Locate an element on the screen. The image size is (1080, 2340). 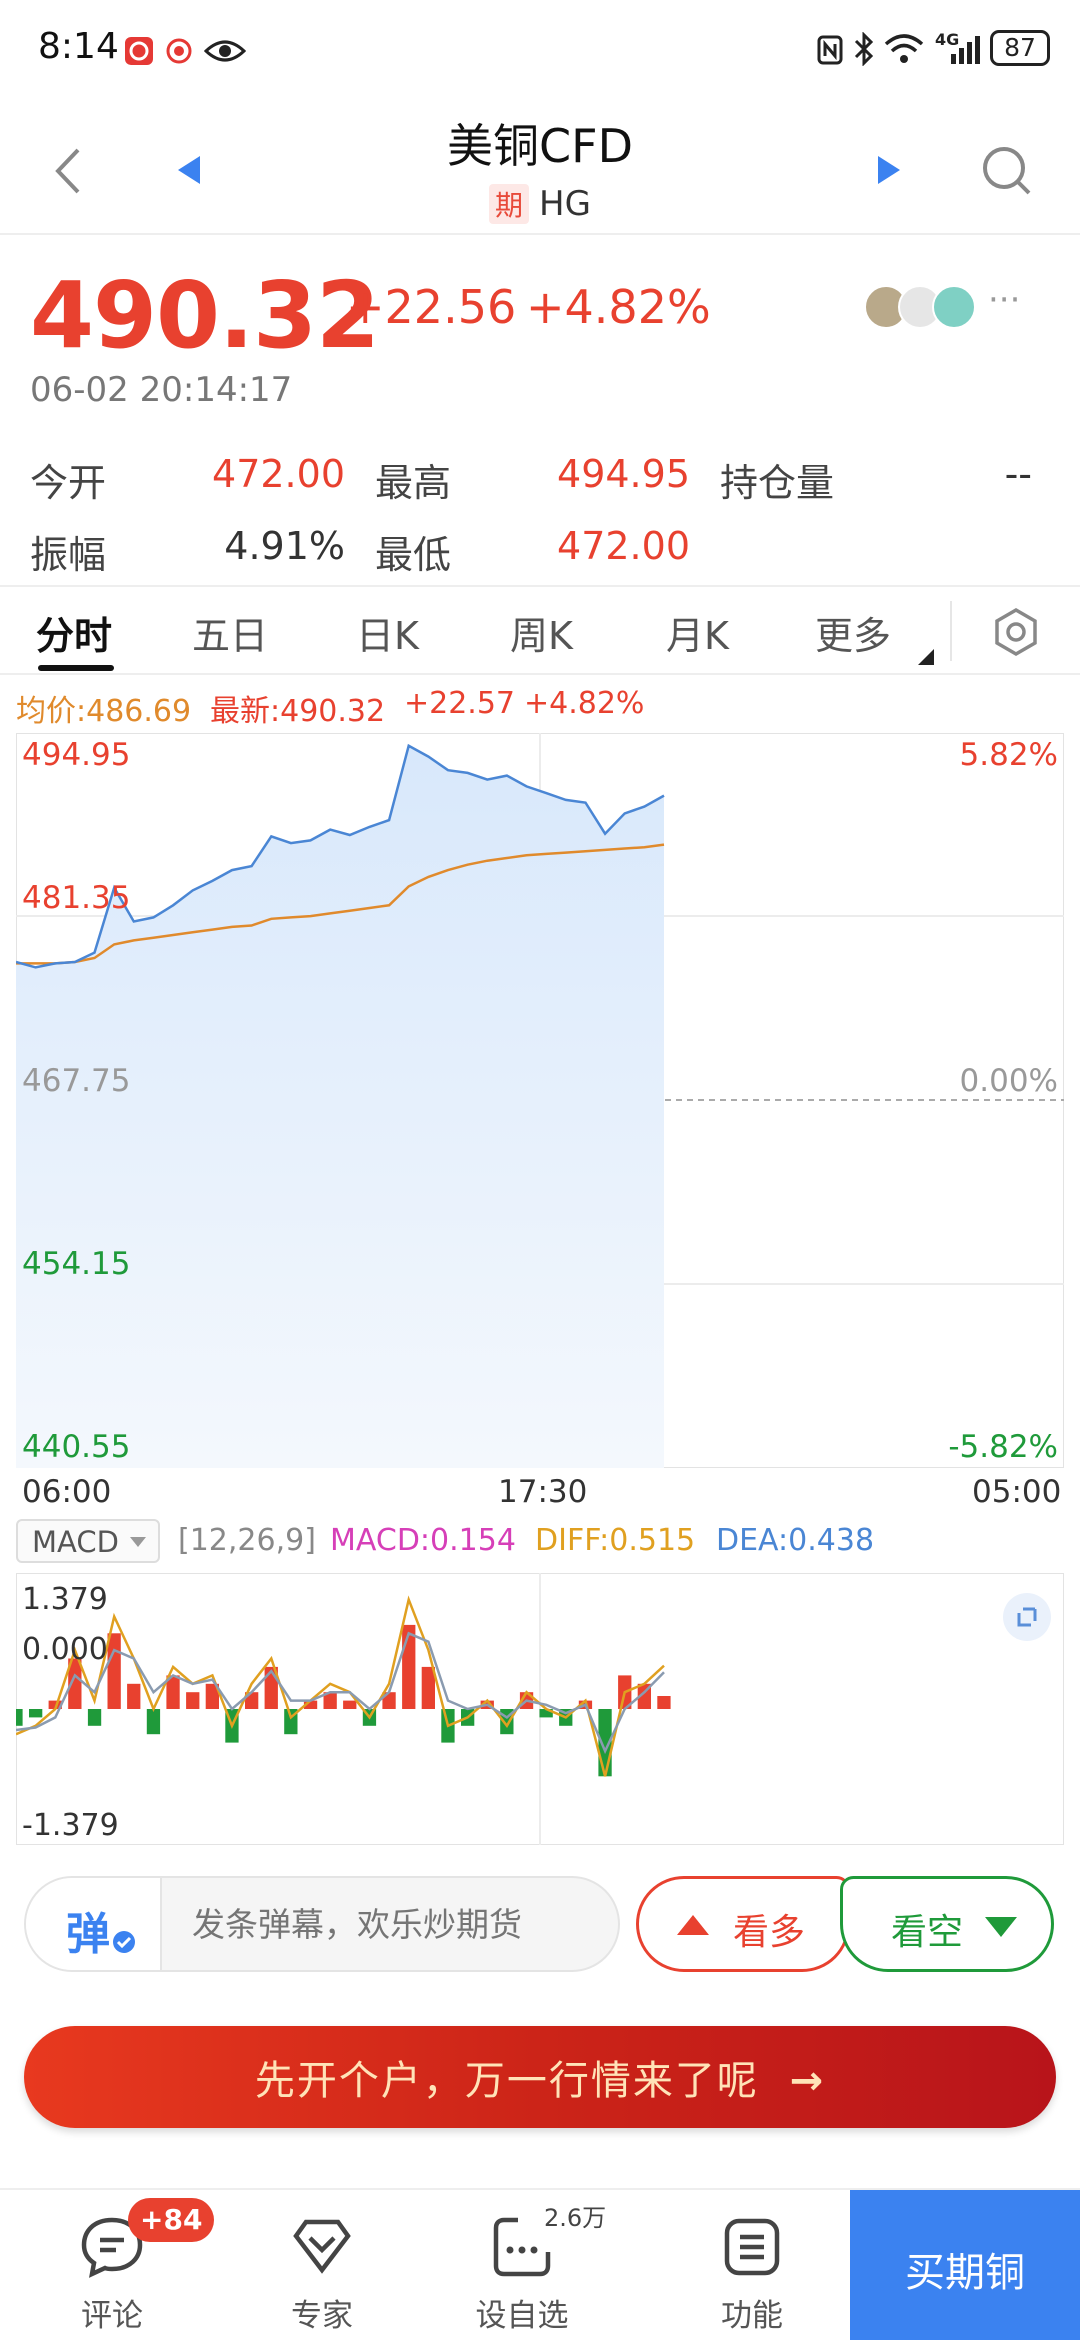
tab-daily-k: 日K is located at coordinates (387, 636).